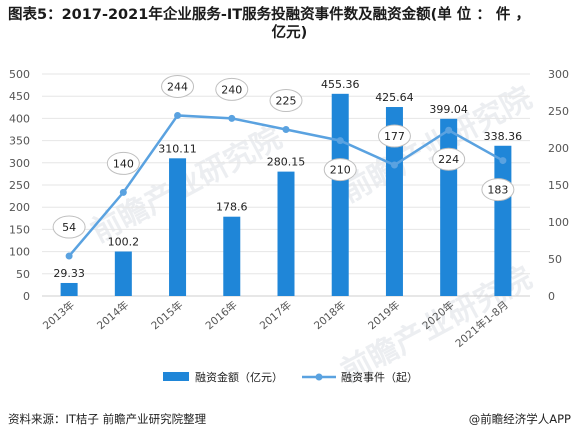 This screenshot has height=439, width=579. What do you see at coordinates (319, 377) in the screenshot?
I see `legend-line-marker` at bounding box center [319, 377].